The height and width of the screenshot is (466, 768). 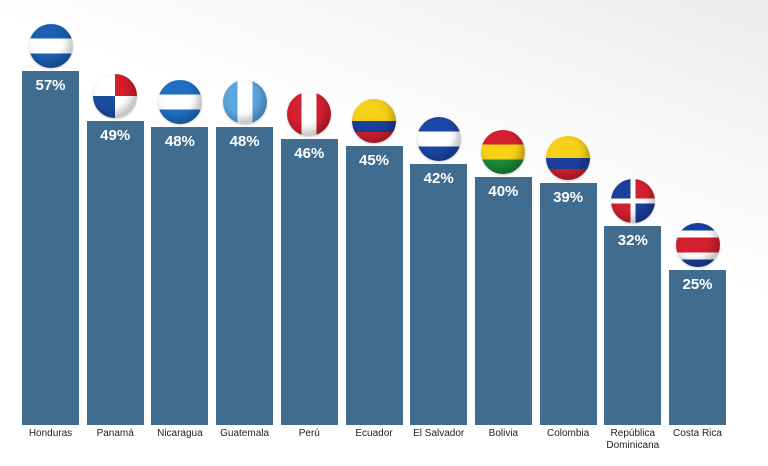 What do you see at coordinates (439, 433) in the screenshot?
I see `x-tick-label: El Salvador` at bounding box center [439, 433].